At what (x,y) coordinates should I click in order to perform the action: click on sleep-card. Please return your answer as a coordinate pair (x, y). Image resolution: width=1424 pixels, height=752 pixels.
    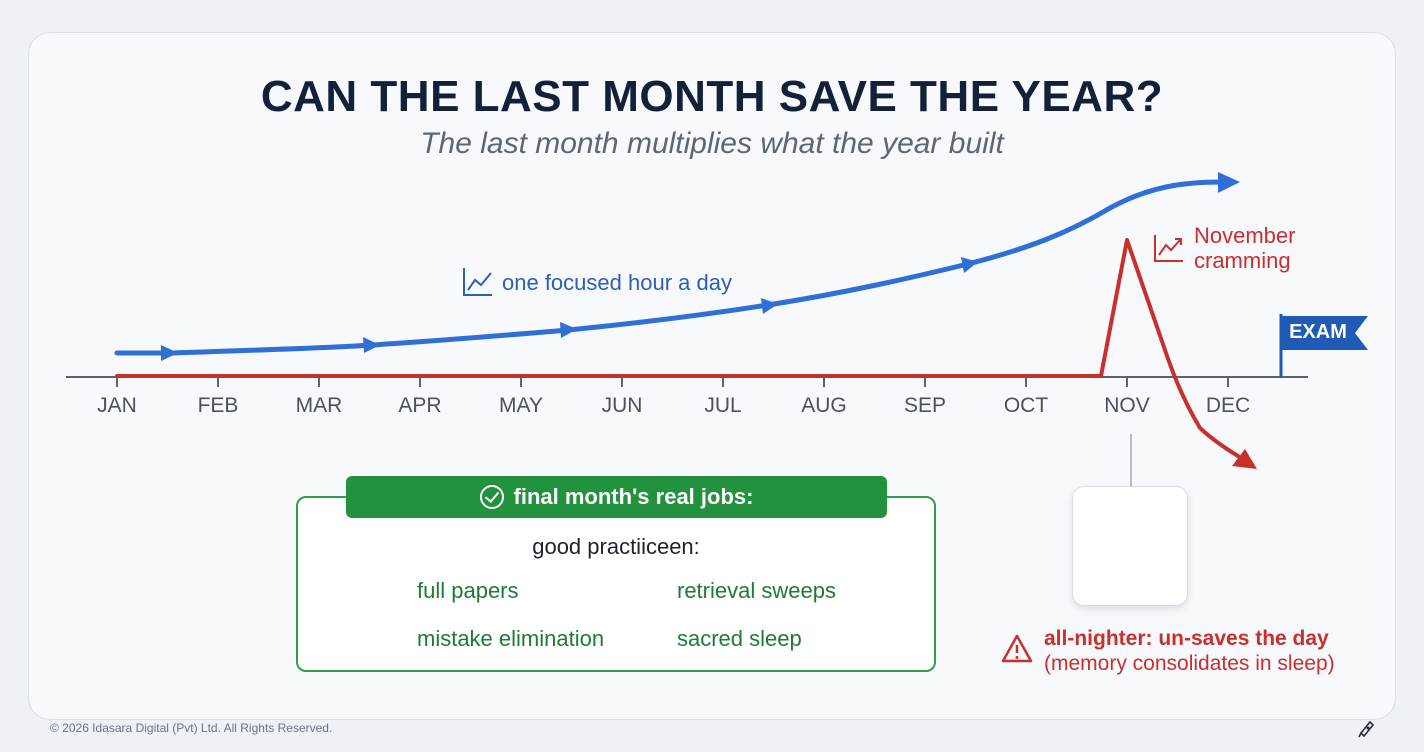
    Looking at the image, I should click on (1130, 546).